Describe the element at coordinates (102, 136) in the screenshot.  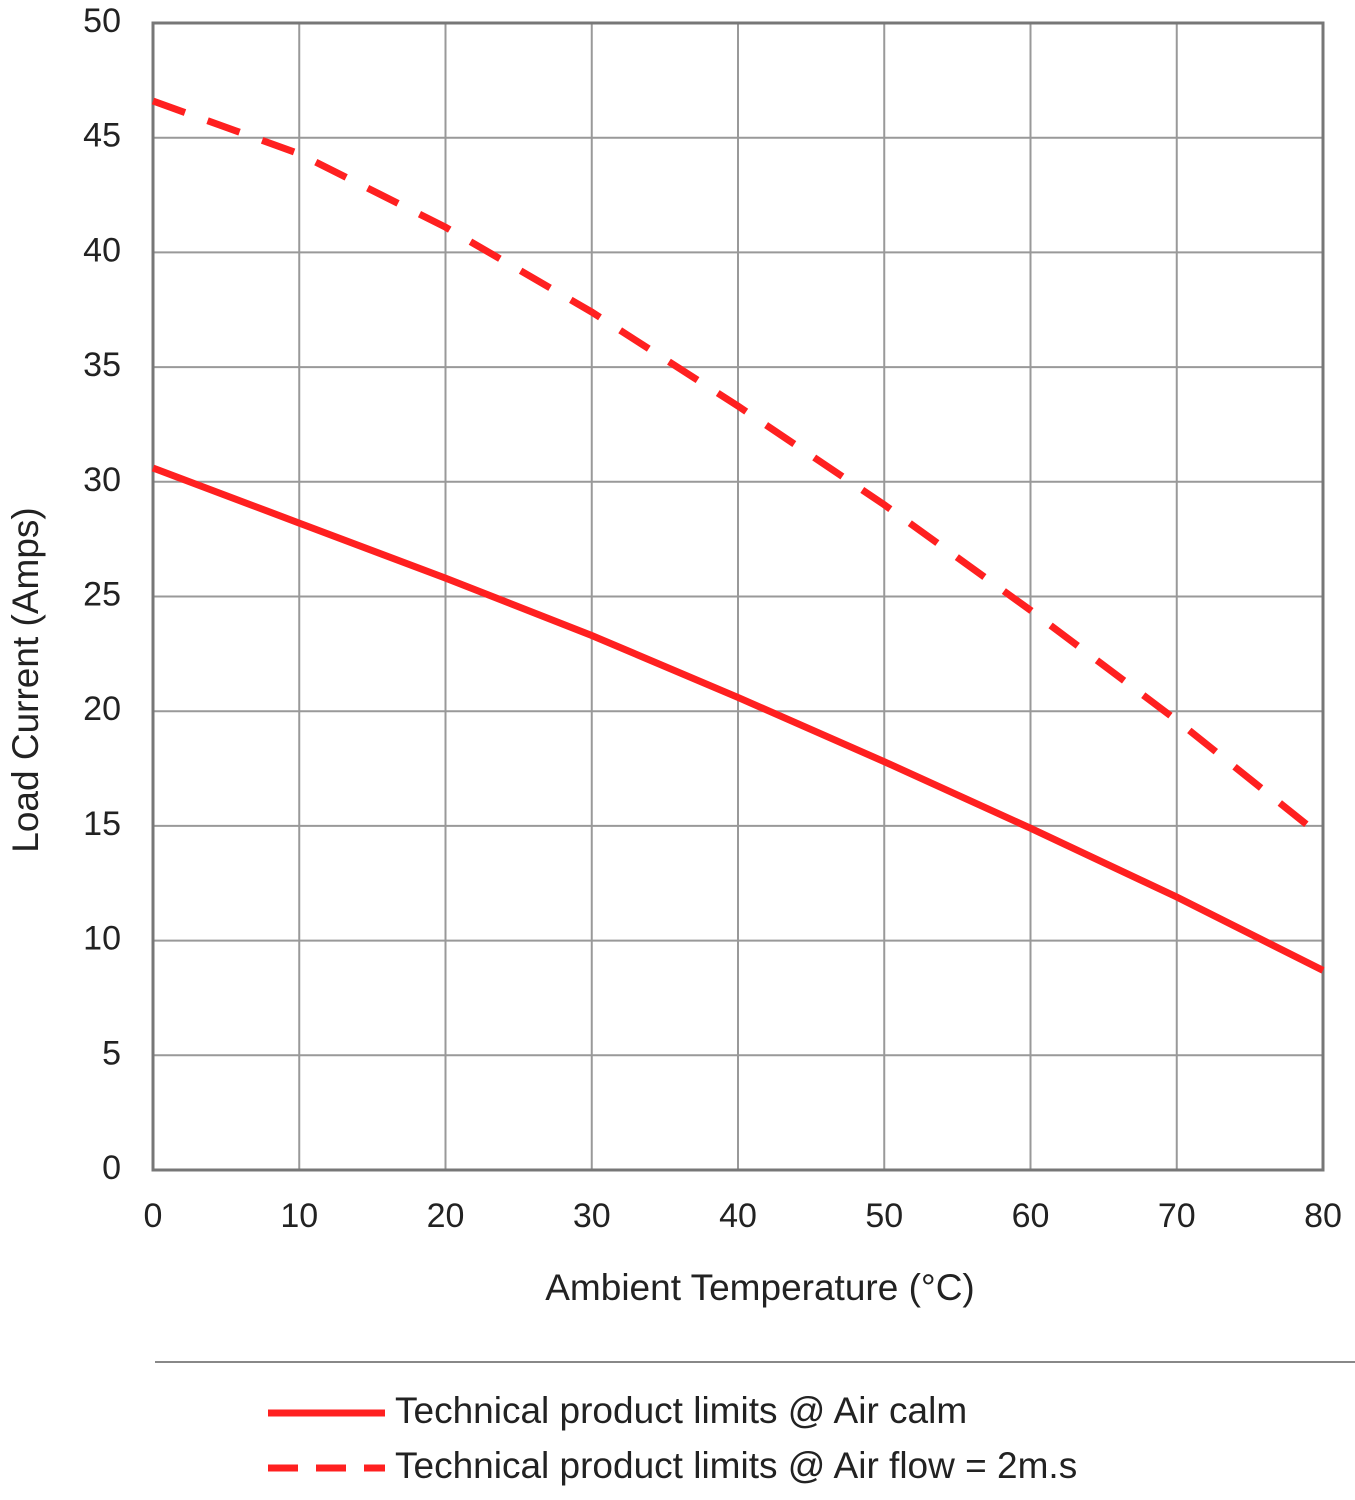
I see `y-tick-label: 45` at that location.